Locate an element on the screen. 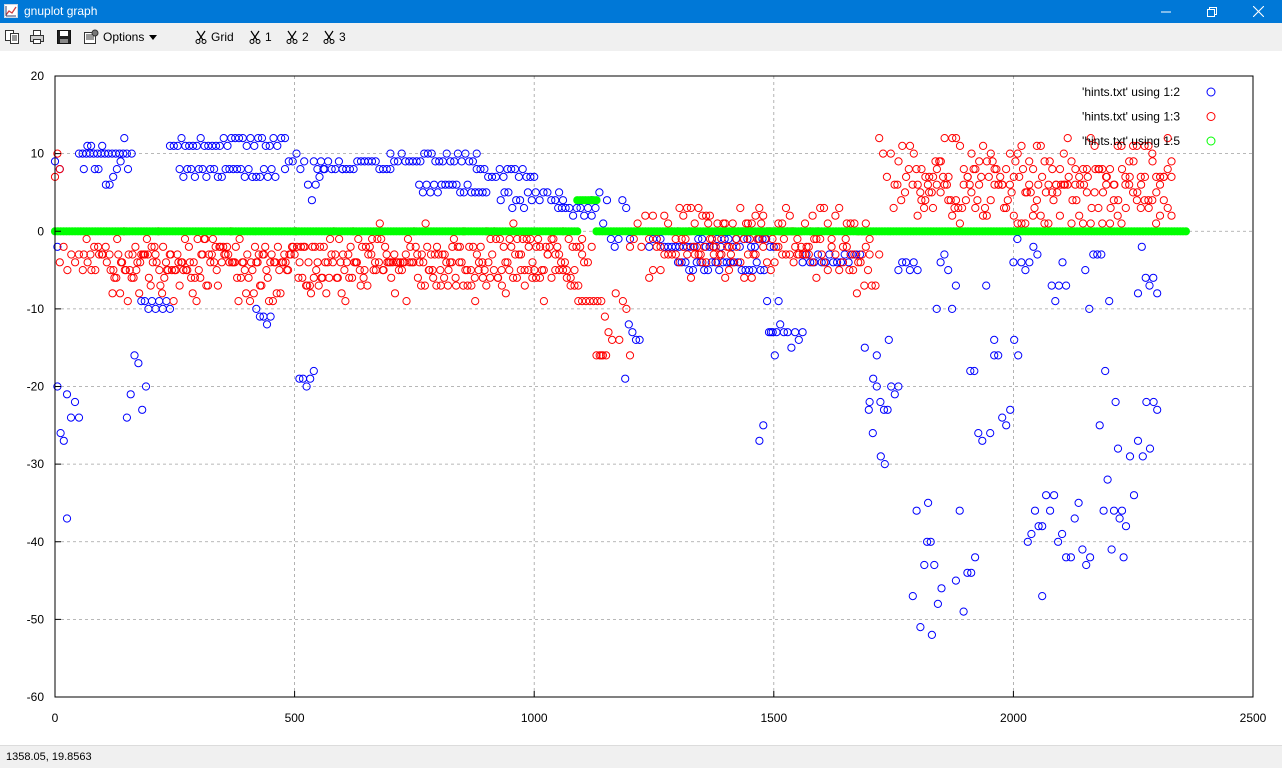  options-menu-button: Options is located at coordinates (120, 37).